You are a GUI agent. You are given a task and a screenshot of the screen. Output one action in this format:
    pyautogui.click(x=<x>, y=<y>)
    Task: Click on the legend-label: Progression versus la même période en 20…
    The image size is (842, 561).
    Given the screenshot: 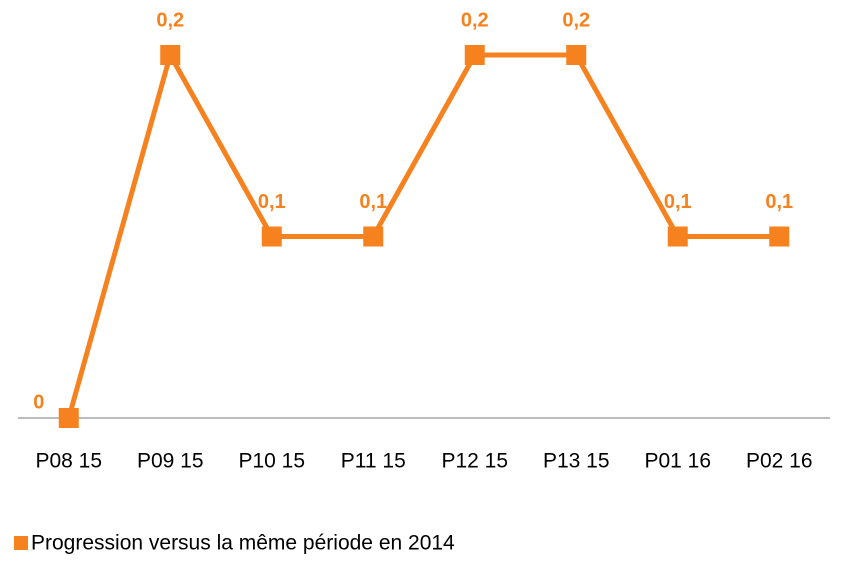 What is the action you would take?
    pyautogui.click(x=243, y=543)
    